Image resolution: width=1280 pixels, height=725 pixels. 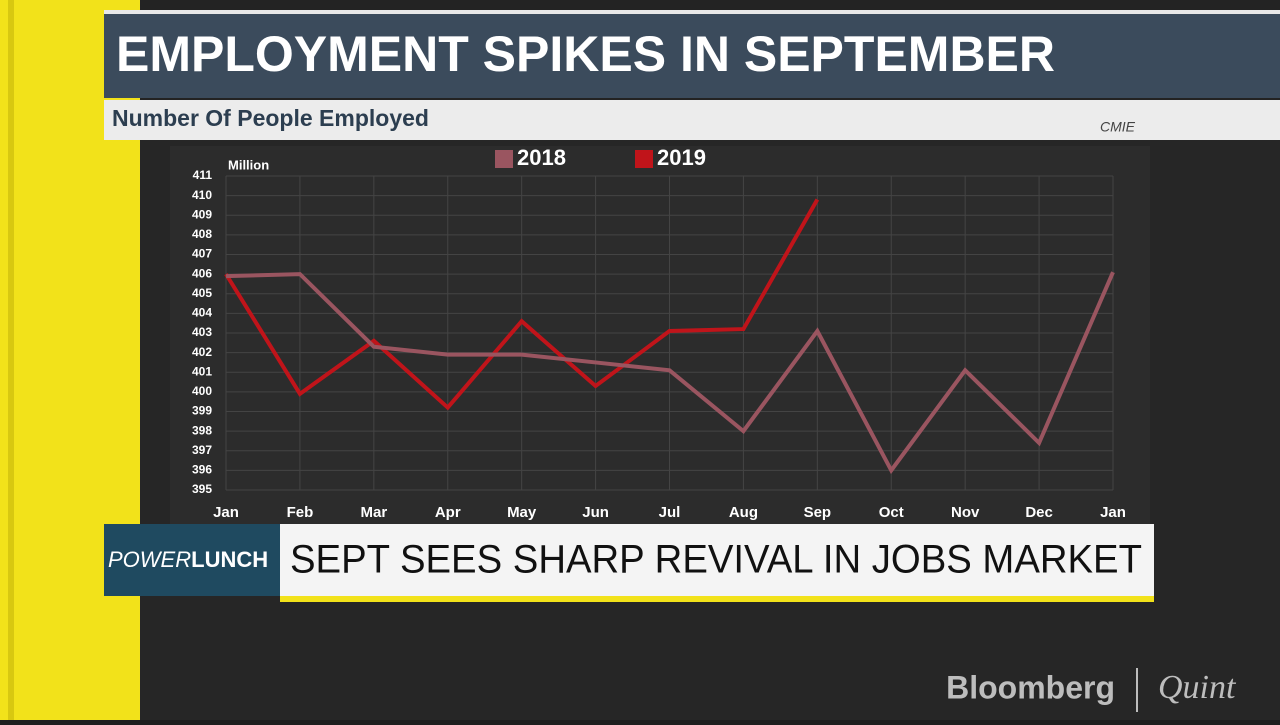 I want to click on show-name-1: POWER, so click(x=149, y=559).